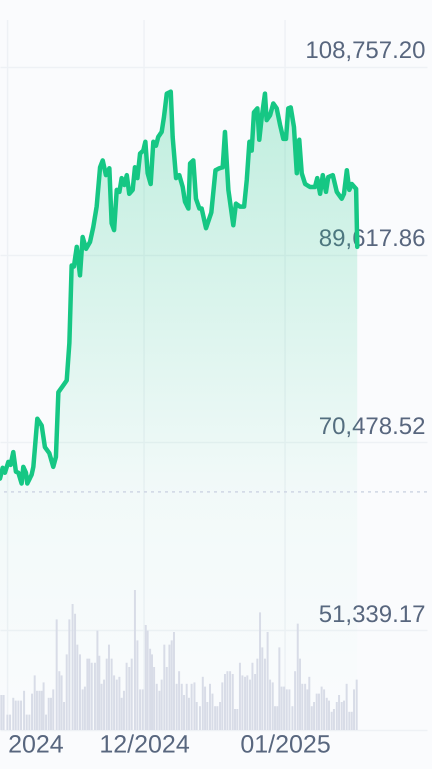 This screenshot has height=769, width=432. Describe the element at coordinates (285, 744) in the screenshot. I see `x-tick-label: 01/2025` at that location.